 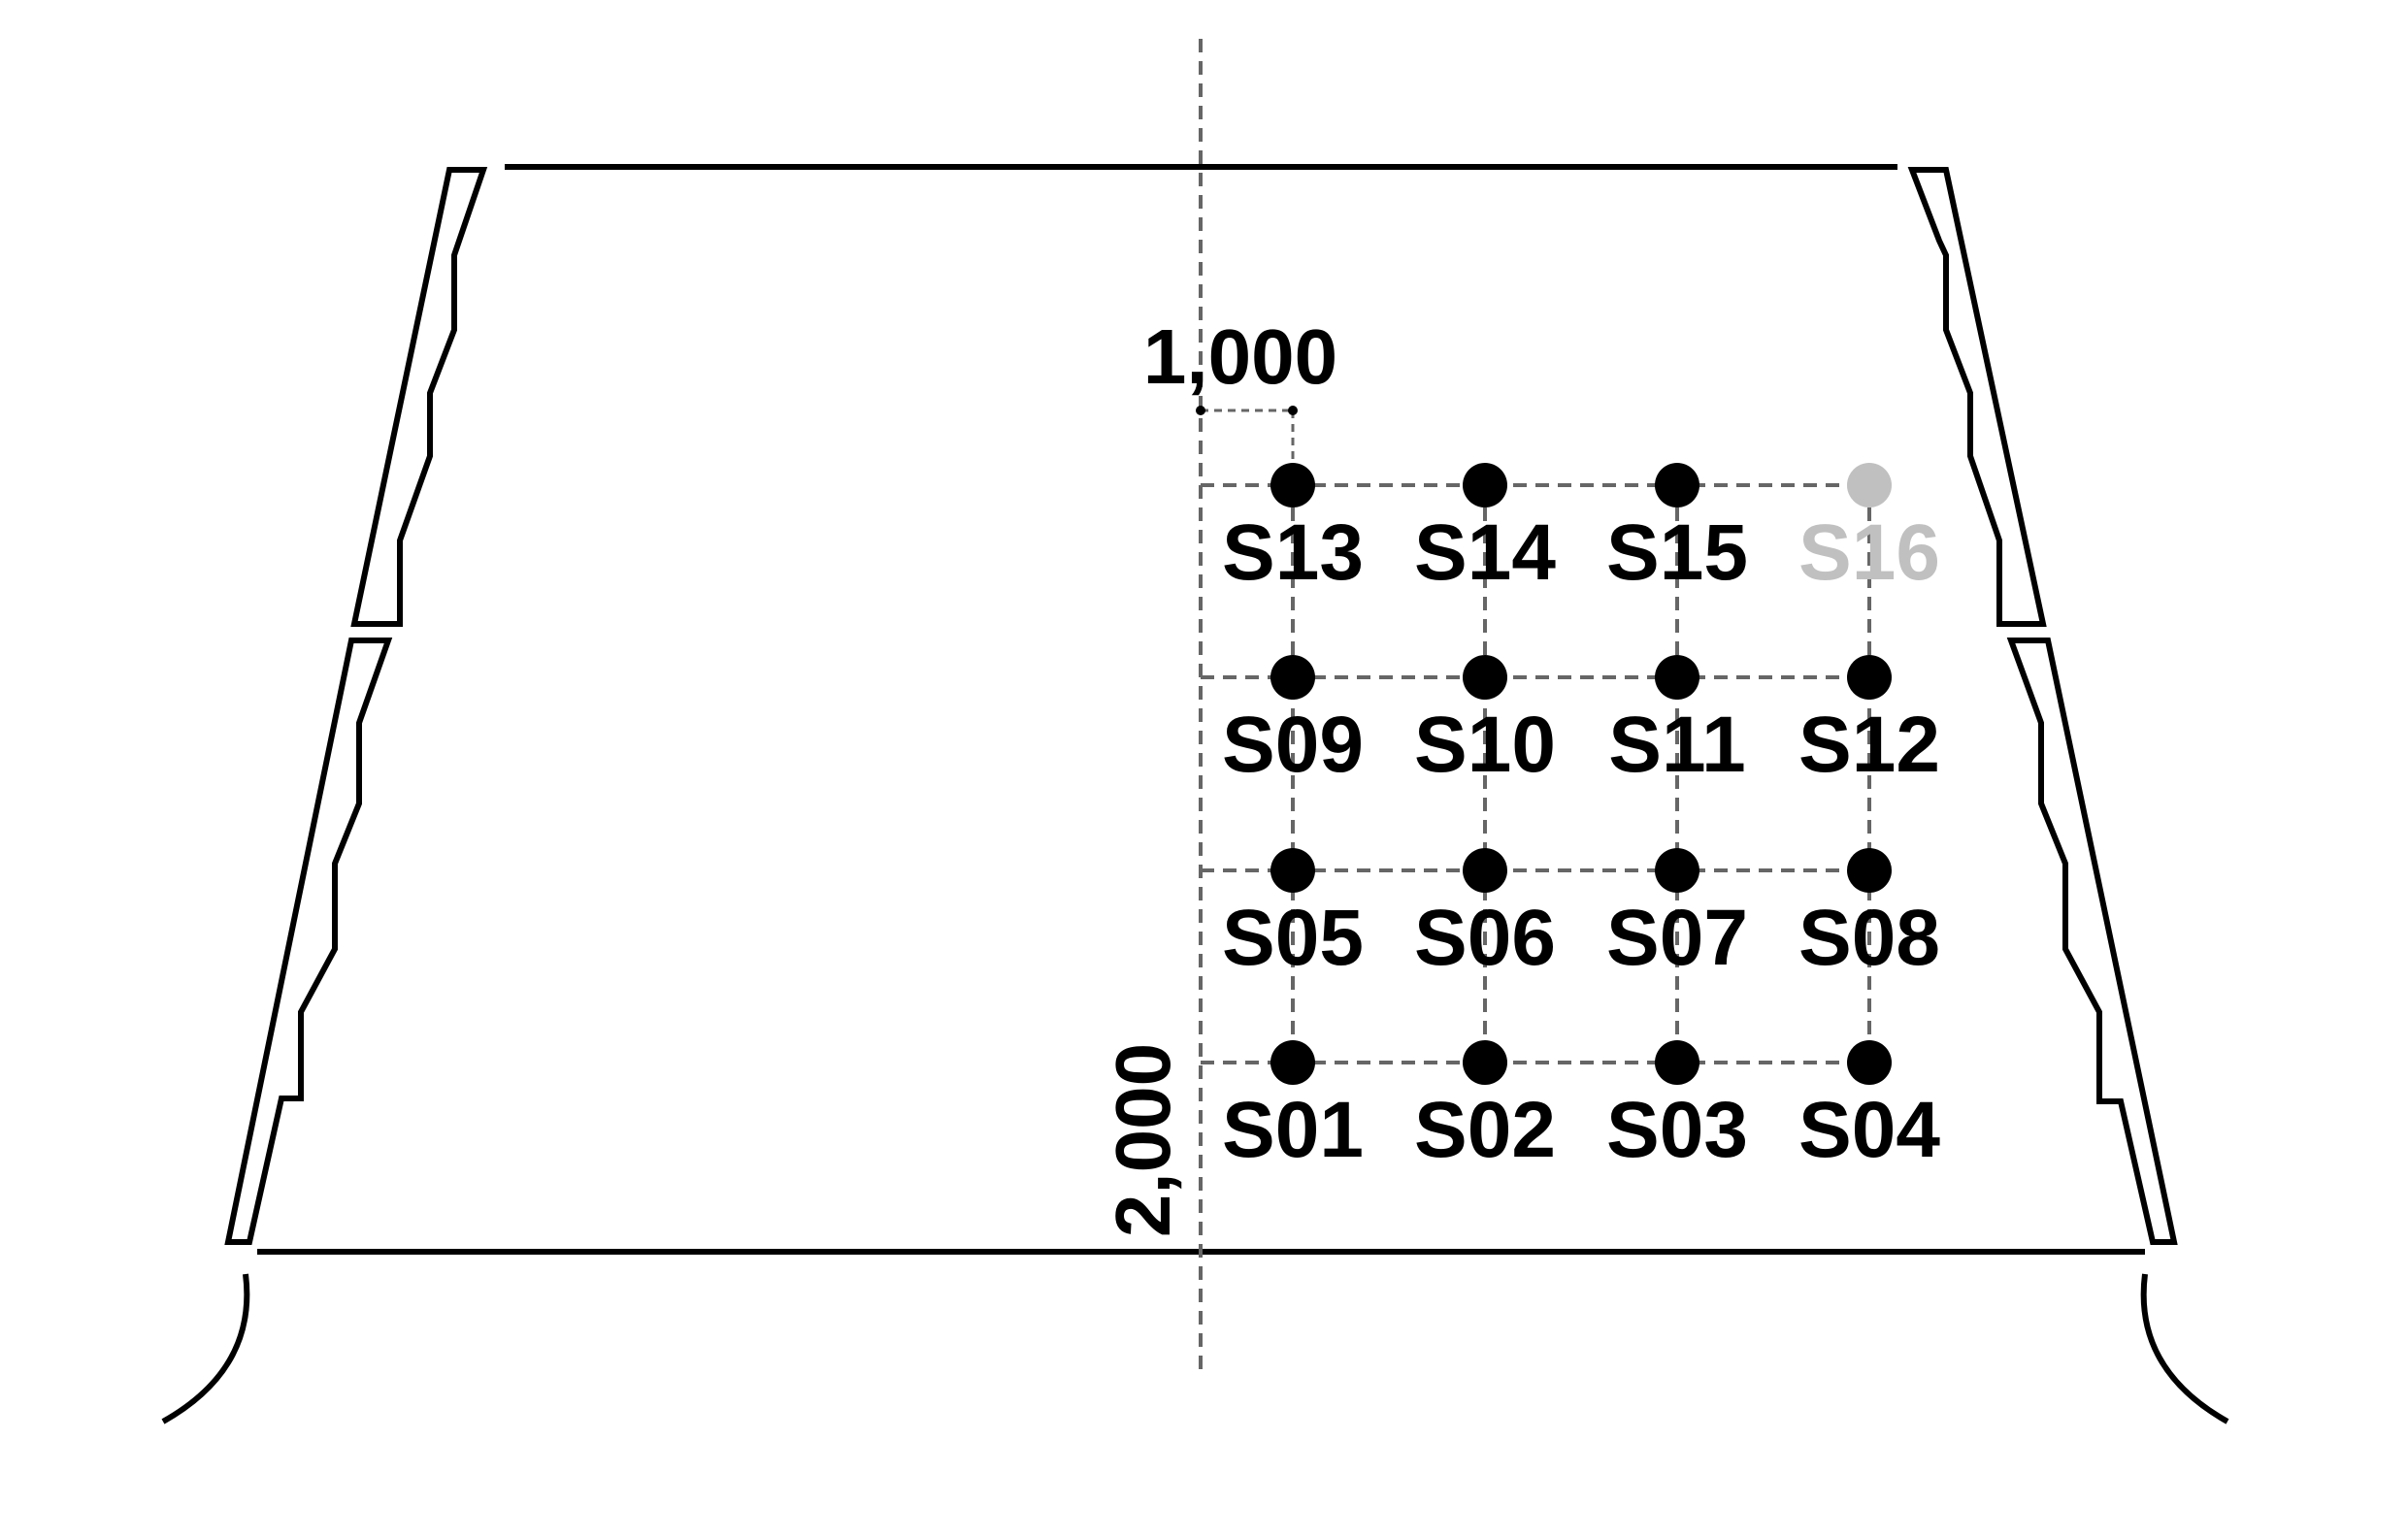 I want to click on horizontal-dimension-label: 1,000, so click(x=1240, y=357).